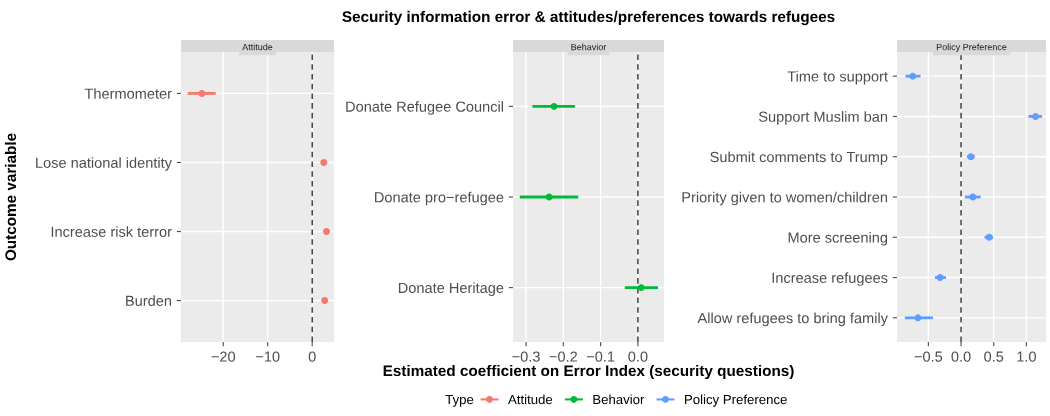 The height and width of the screenshot is (416, 1050). What do you see at coordinates (128, 93) in the screenshot?
I see `y-tick-label: Thermometer` at bounding box center [128, 93].